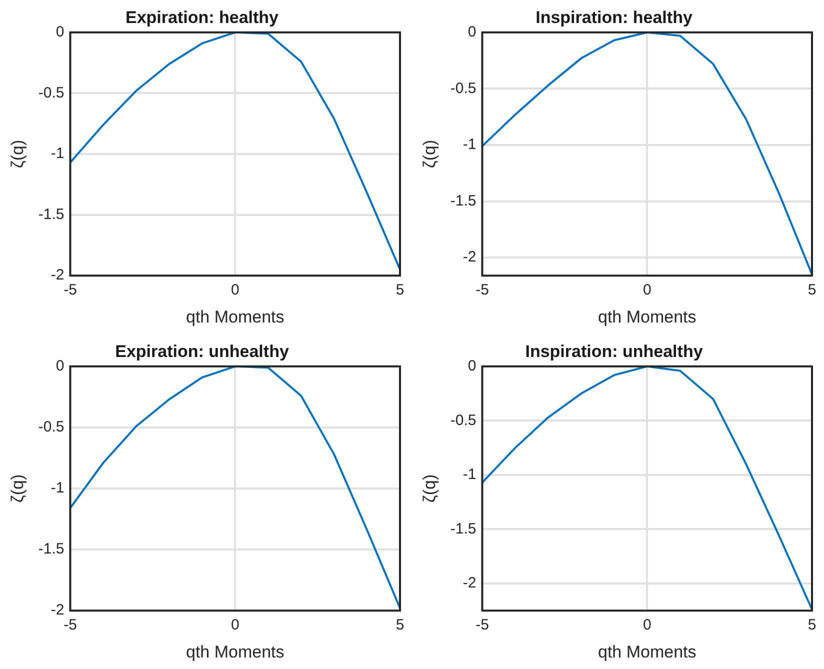 This screenshot has width=824, height=669. Describe the element at coordinates (614, 17) in the screenshot. I see `chart-title: Inspiration: healthy` at that location.